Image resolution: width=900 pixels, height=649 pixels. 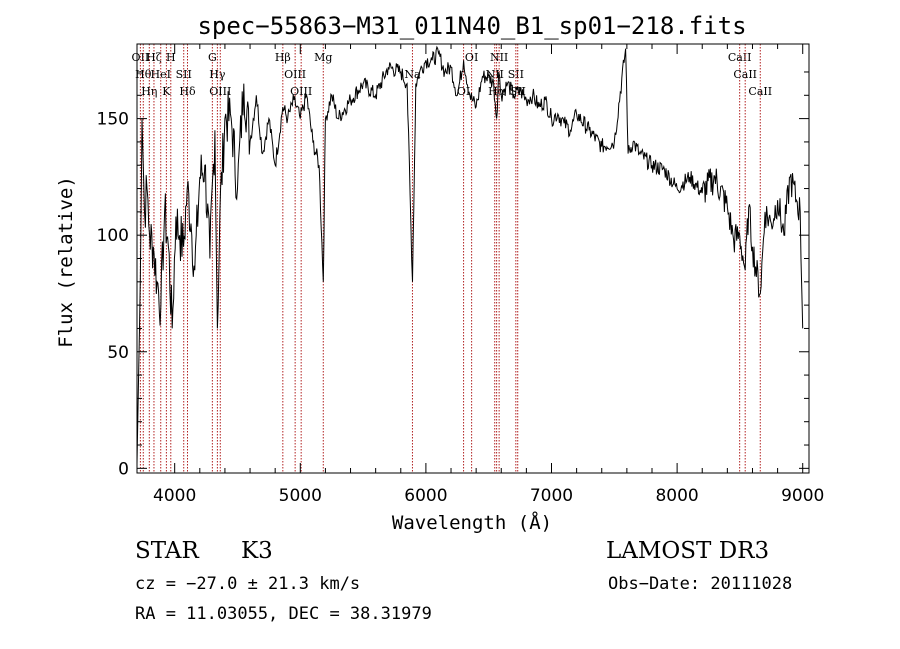 What do you see at coordinates (167, 551) in the screenshot?
I see `object-class: STAR` at bounding box center [167, 551].